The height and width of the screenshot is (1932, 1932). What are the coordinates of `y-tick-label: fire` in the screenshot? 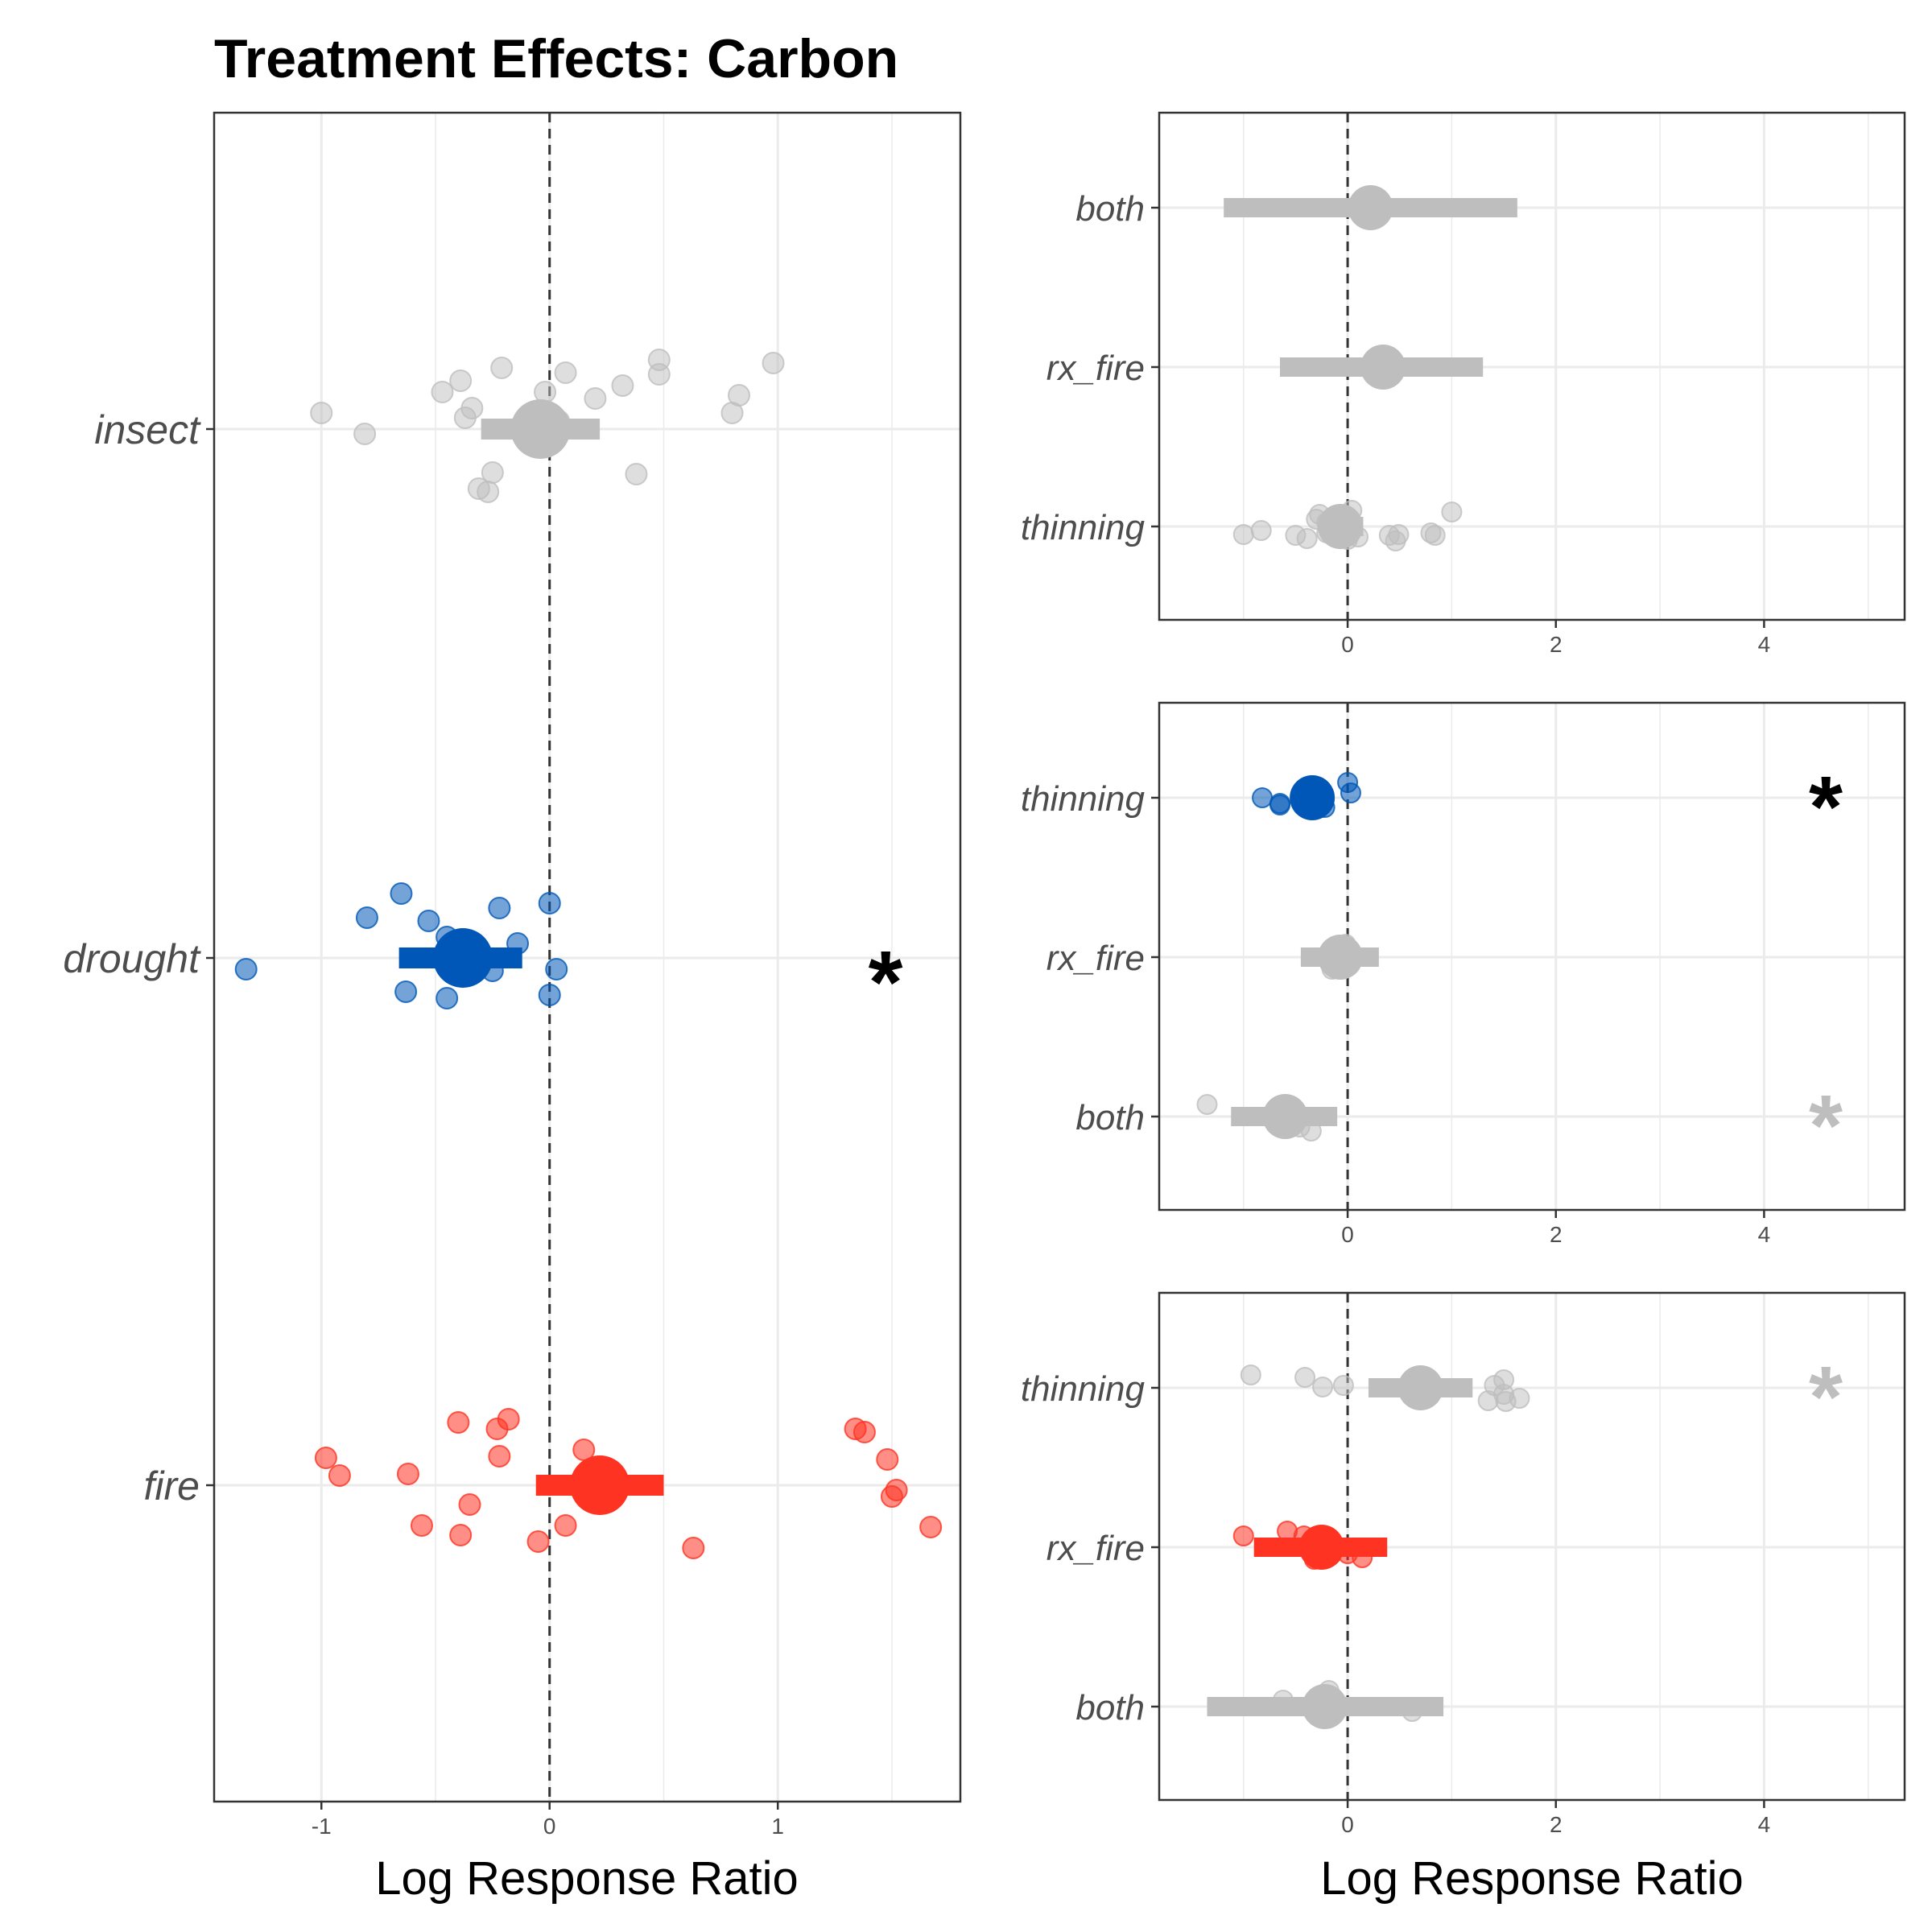 It's located at (172, 1486).